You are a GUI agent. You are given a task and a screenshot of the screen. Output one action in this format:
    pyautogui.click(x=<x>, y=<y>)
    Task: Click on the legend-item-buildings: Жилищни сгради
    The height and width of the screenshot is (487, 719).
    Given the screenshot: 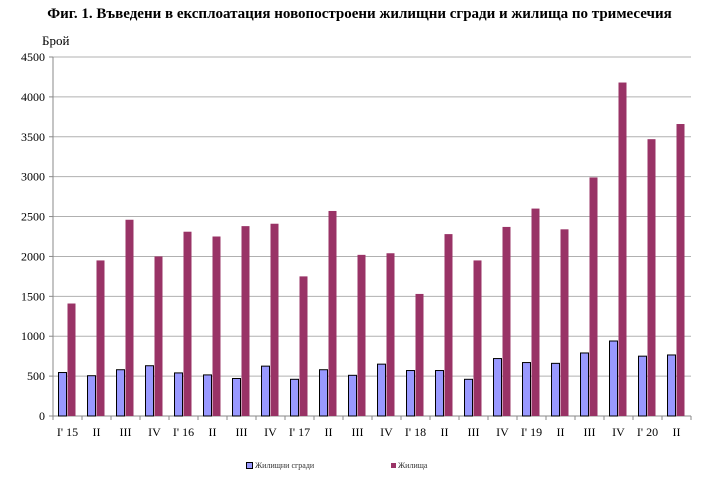 What is the action you would take?
    pyautogui.click(x=280, y=465)
    